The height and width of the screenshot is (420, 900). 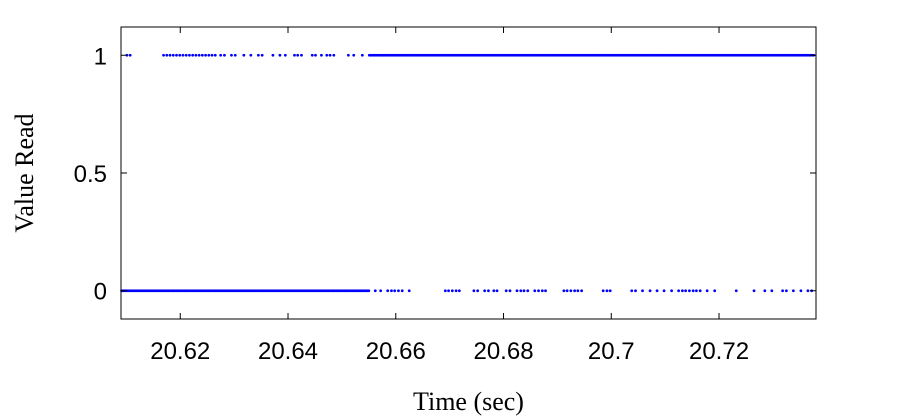 What do you see at coordinates (288, 351) in the screenshot?
I see `x-tick-label: 20.64` at bounding box center [288, 351].